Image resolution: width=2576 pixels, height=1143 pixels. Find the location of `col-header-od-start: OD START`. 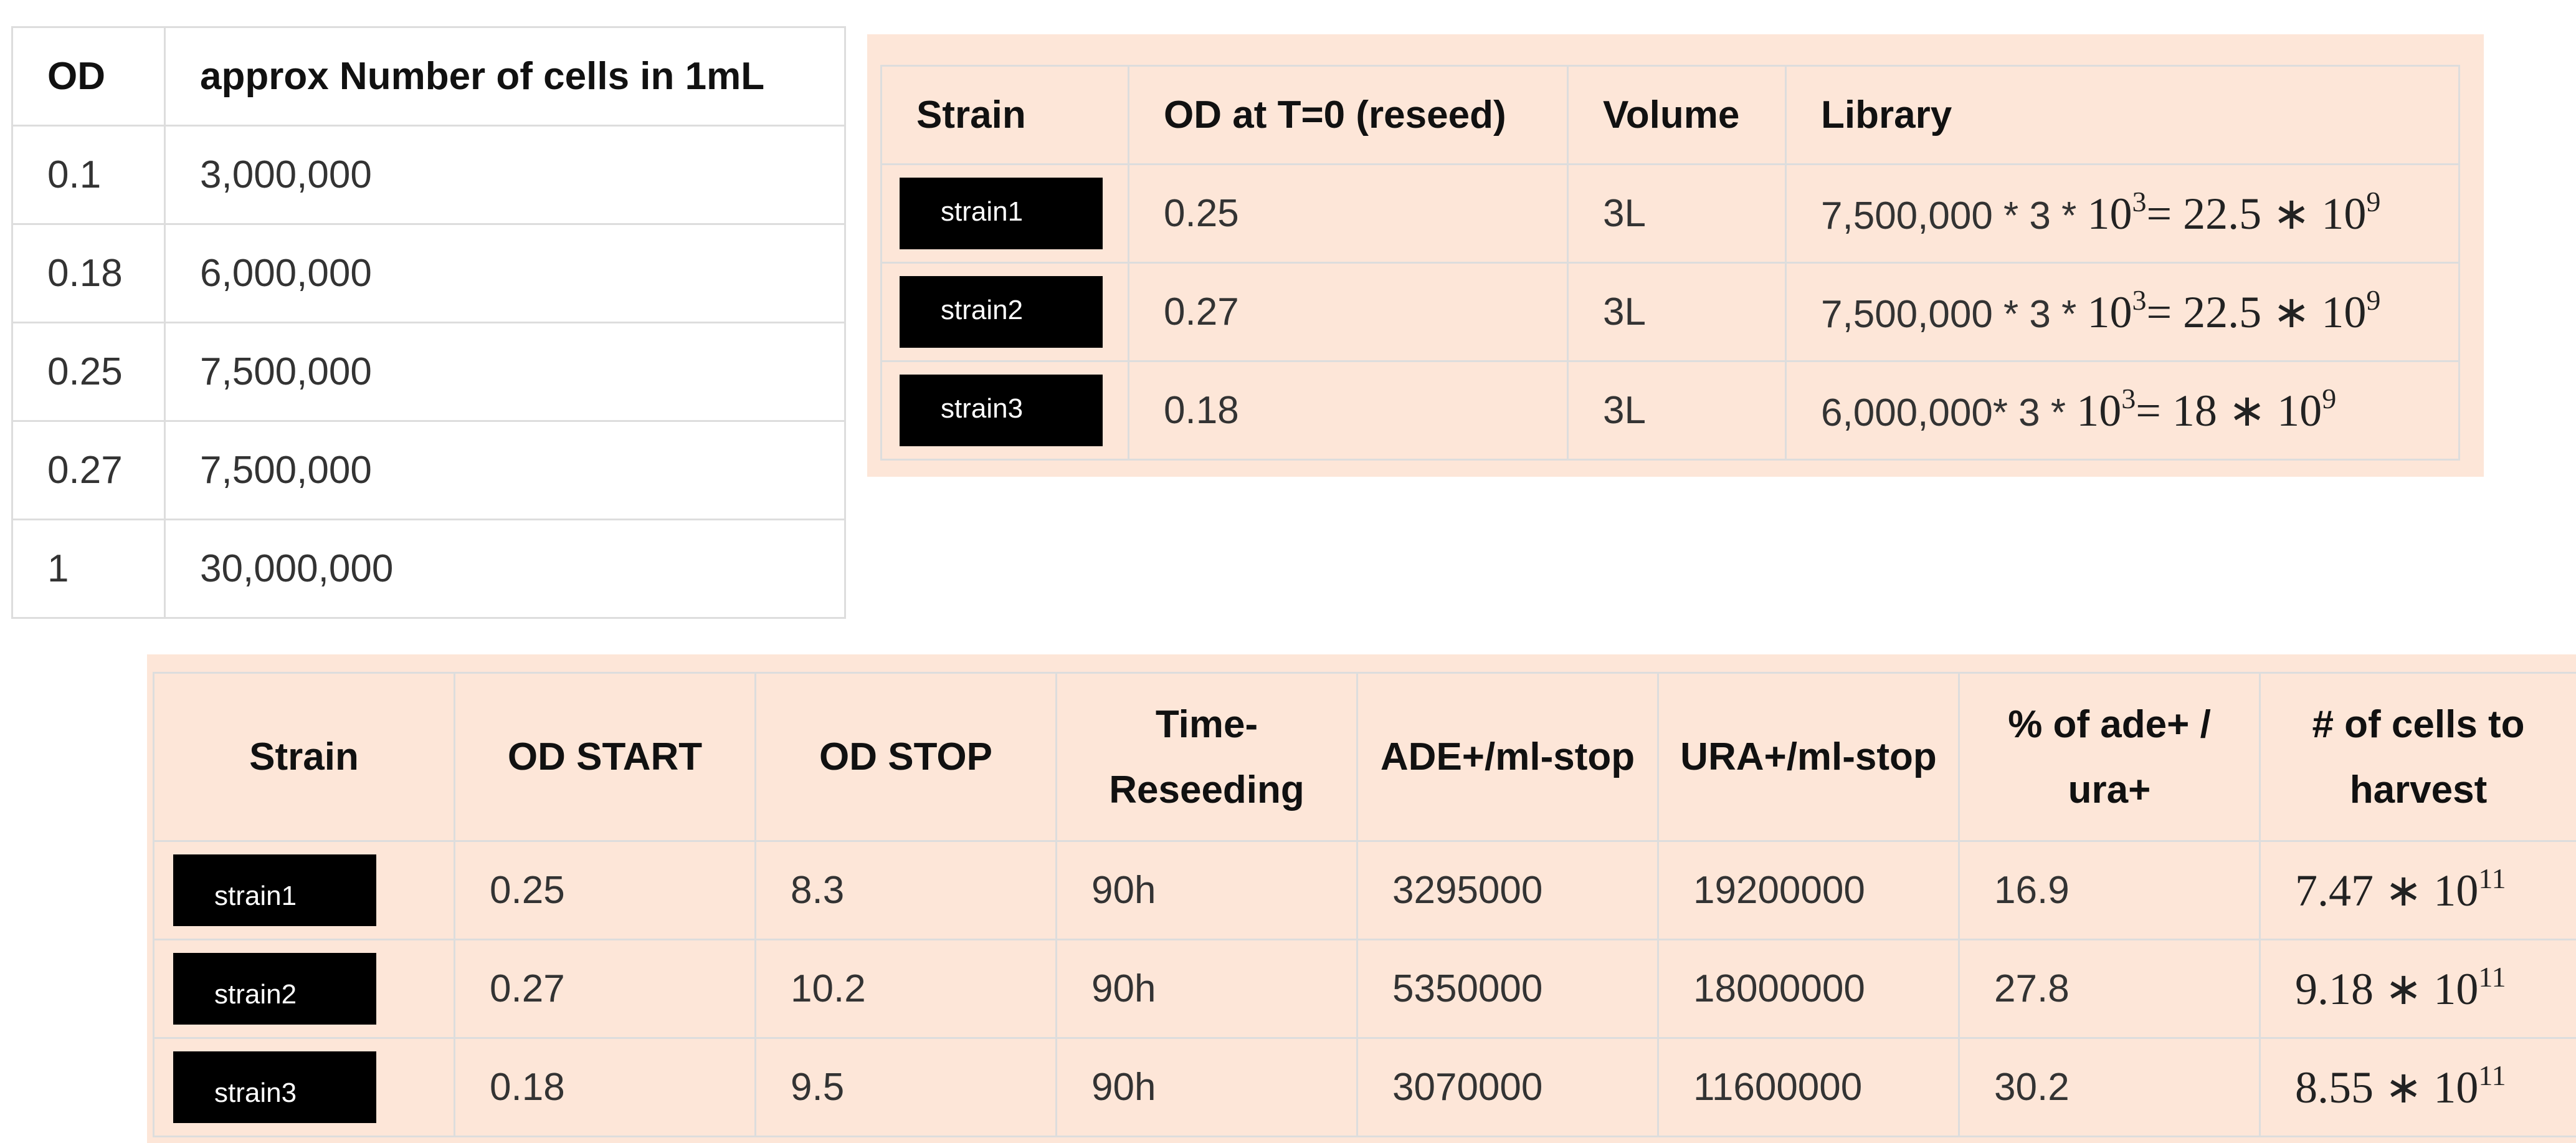

col-header-od-start: OD START is located at coordinates (605, 757).